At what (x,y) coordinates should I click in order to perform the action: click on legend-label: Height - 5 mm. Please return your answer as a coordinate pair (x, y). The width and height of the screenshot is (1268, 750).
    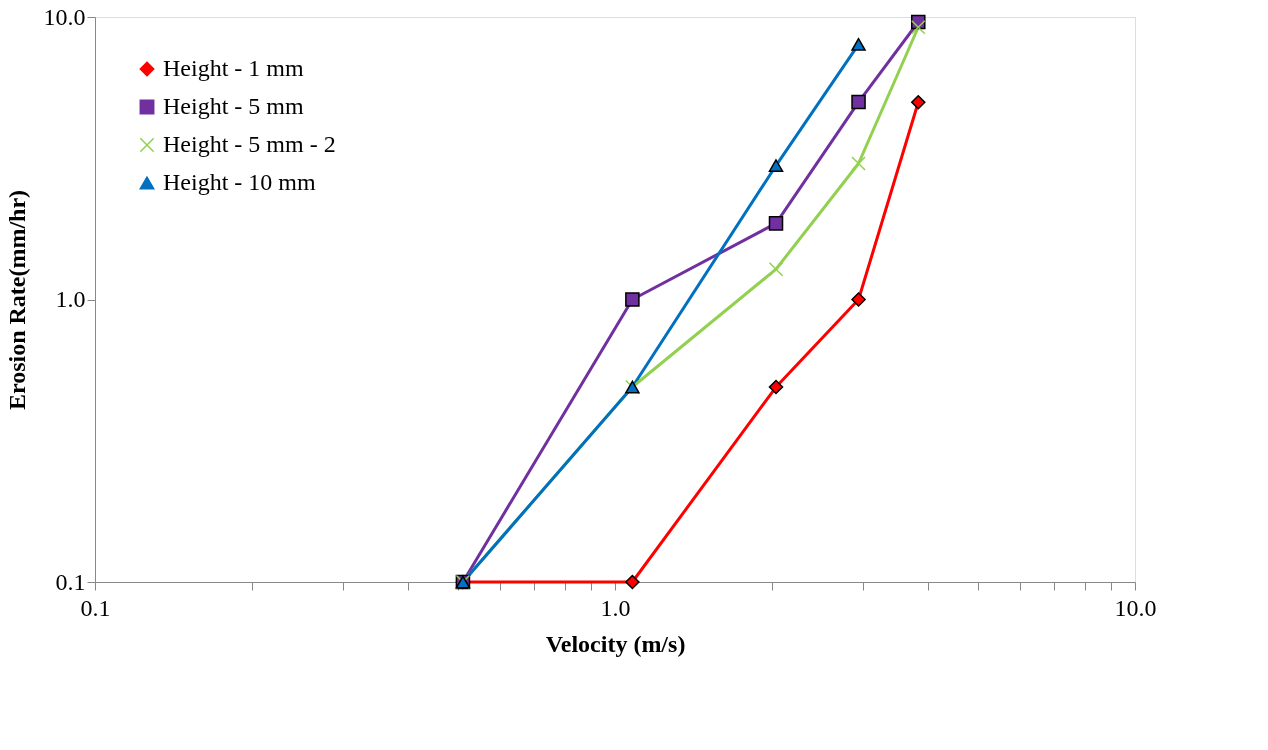
    Looking at the image, I should click on (233, 106).